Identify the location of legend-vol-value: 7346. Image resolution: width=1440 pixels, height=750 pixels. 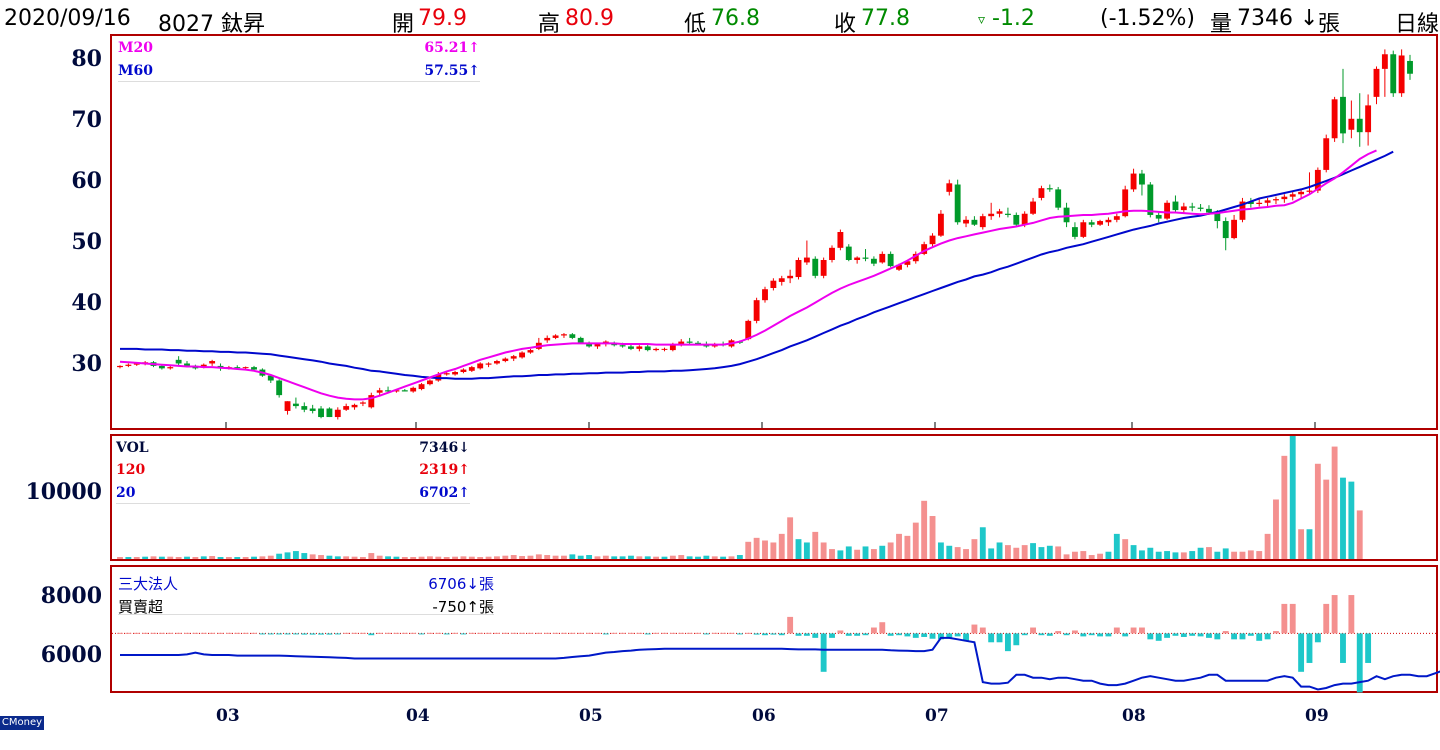
(439, 448).